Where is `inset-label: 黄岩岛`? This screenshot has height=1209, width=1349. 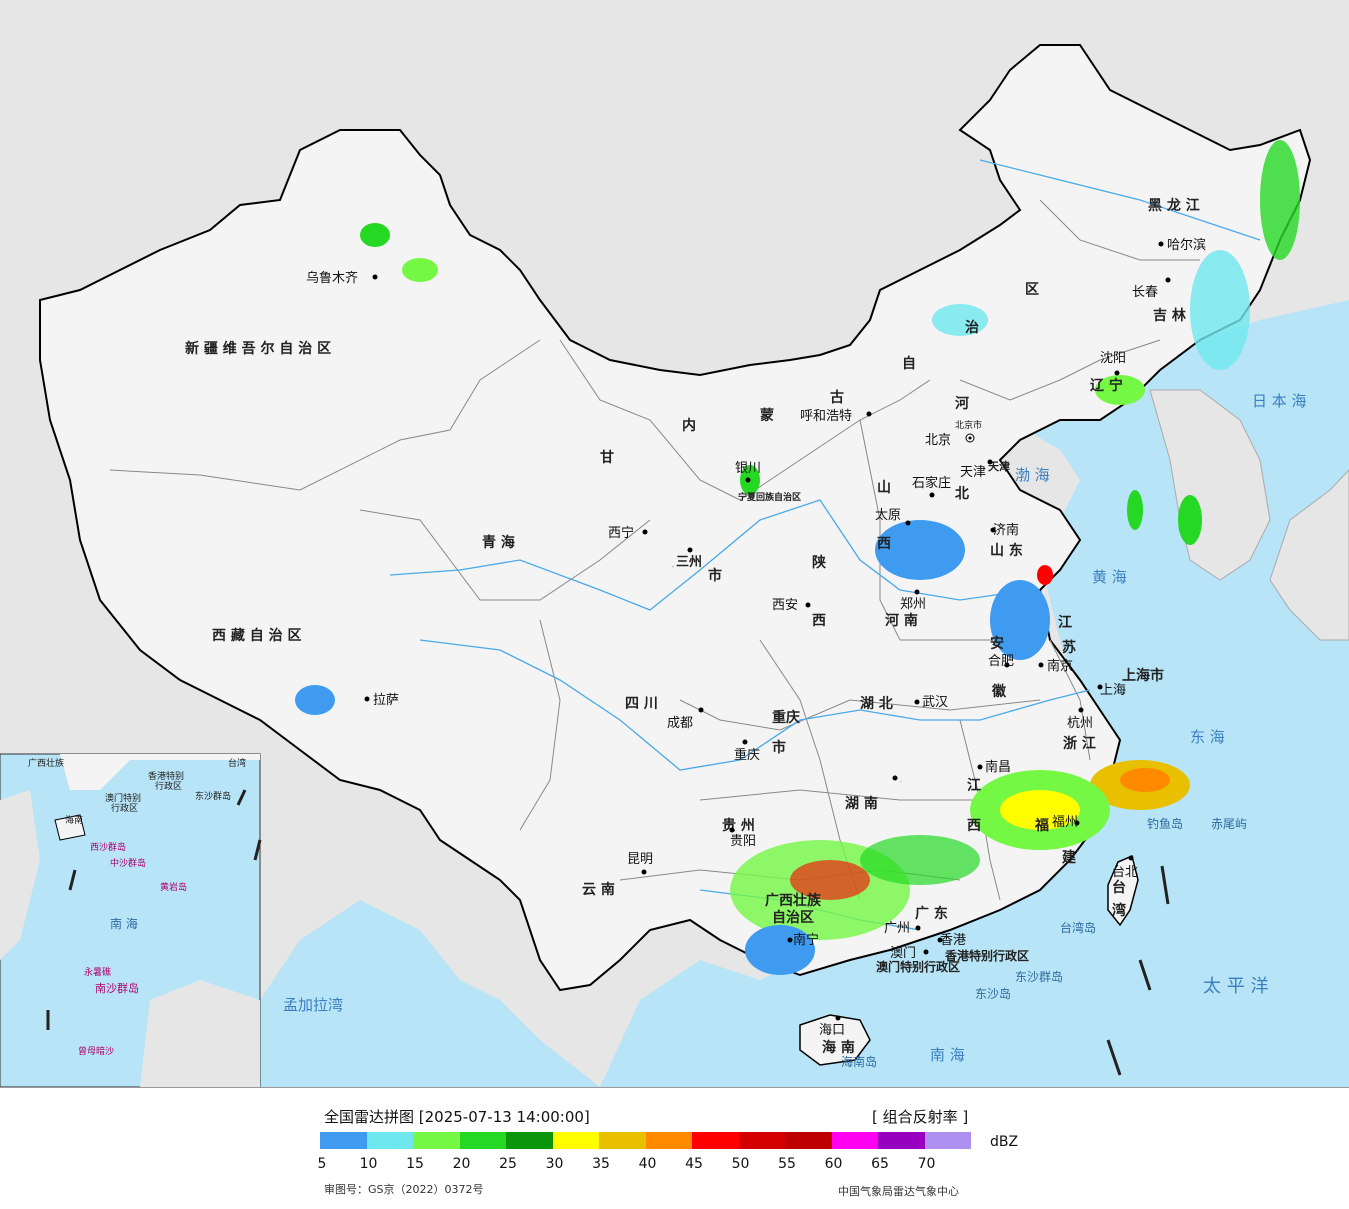 inset-label: 黄岩岛 is located at coordinates (173, 887).